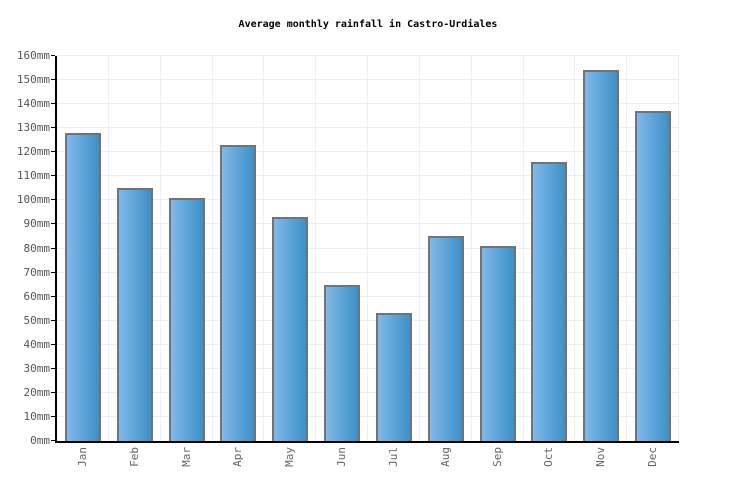 The height and width of the screenshot is (500, 736). Describe the element at coordinates (653, 457) in the screenshot. I see `x-tick-label-dec: Dec` at that location.